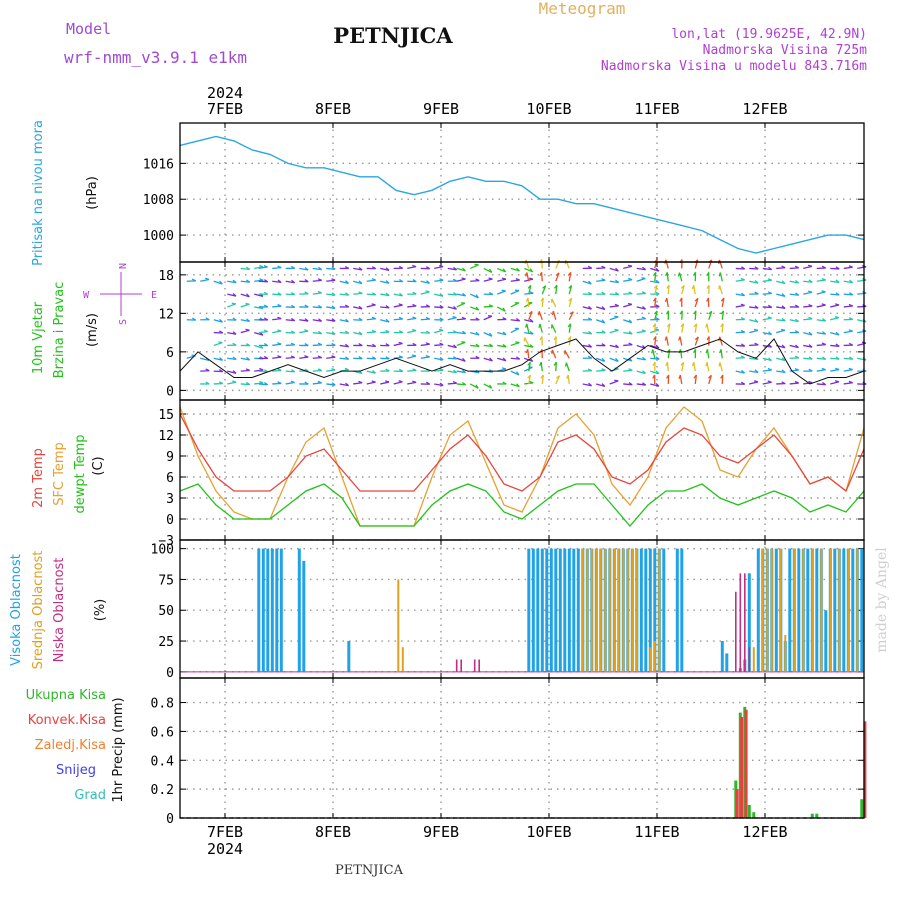 The image size is (900, 900). I want to click on cloud-ytick-label: 50, so click(166, 611).